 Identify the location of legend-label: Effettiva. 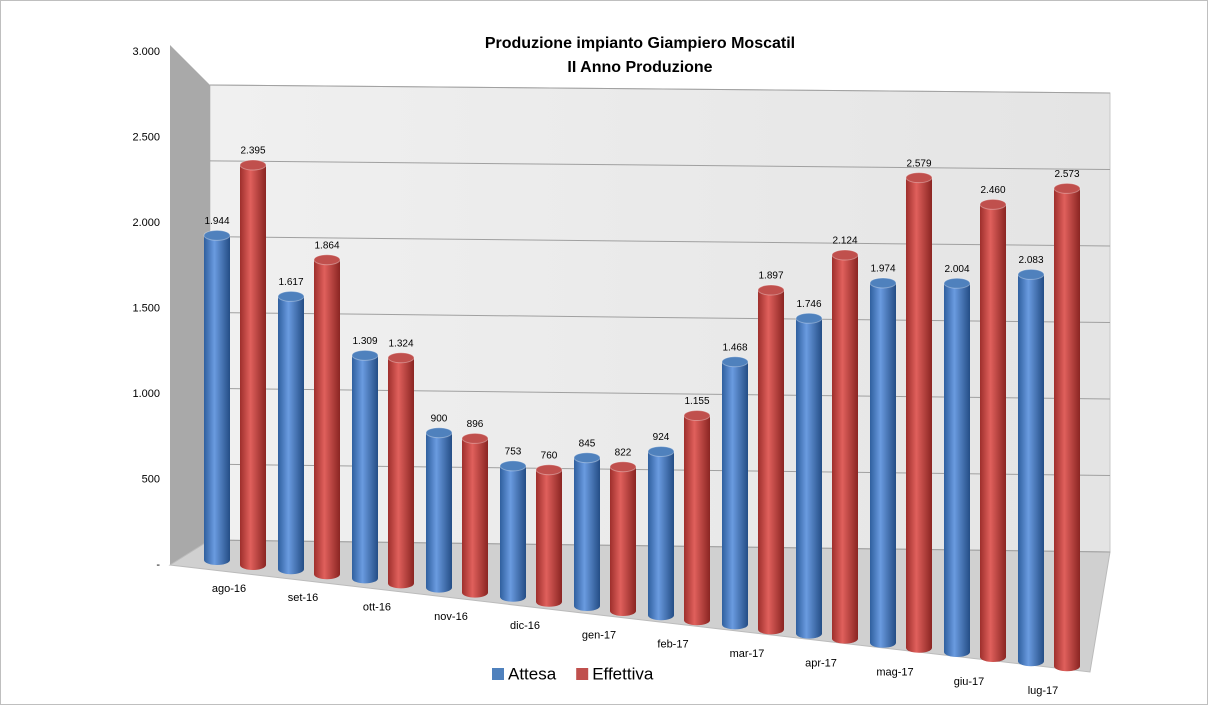
(623, 673).